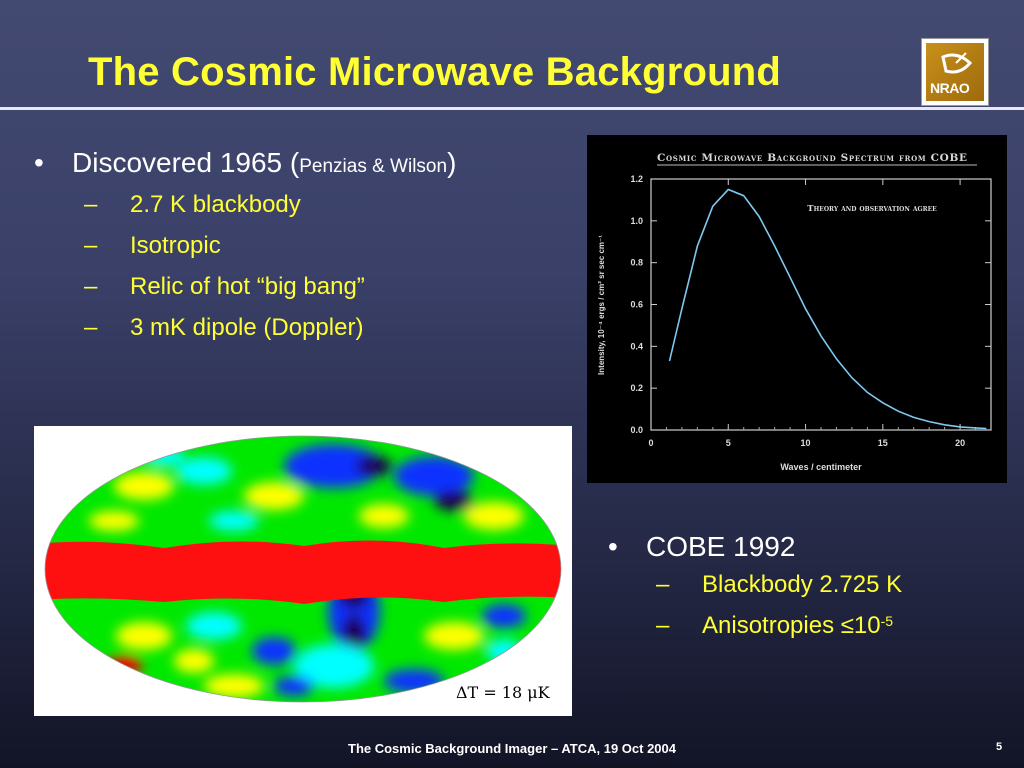  I want to click on y-tick-label: 0.6, so click(636, 305).